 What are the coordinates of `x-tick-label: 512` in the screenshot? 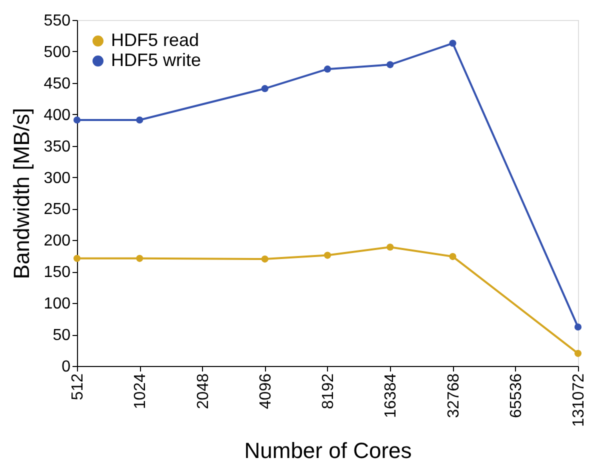 It's located at (78, 386).